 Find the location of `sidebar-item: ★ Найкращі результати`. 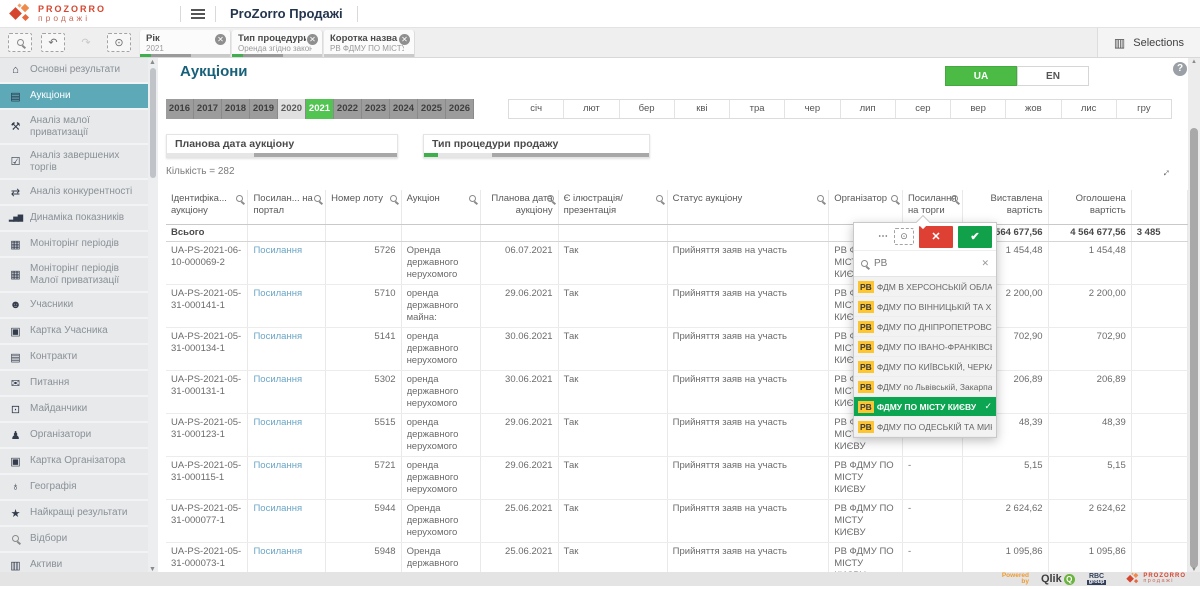

sidebar-item: ★ Найкращі результати is located at coordinates (74, 513).